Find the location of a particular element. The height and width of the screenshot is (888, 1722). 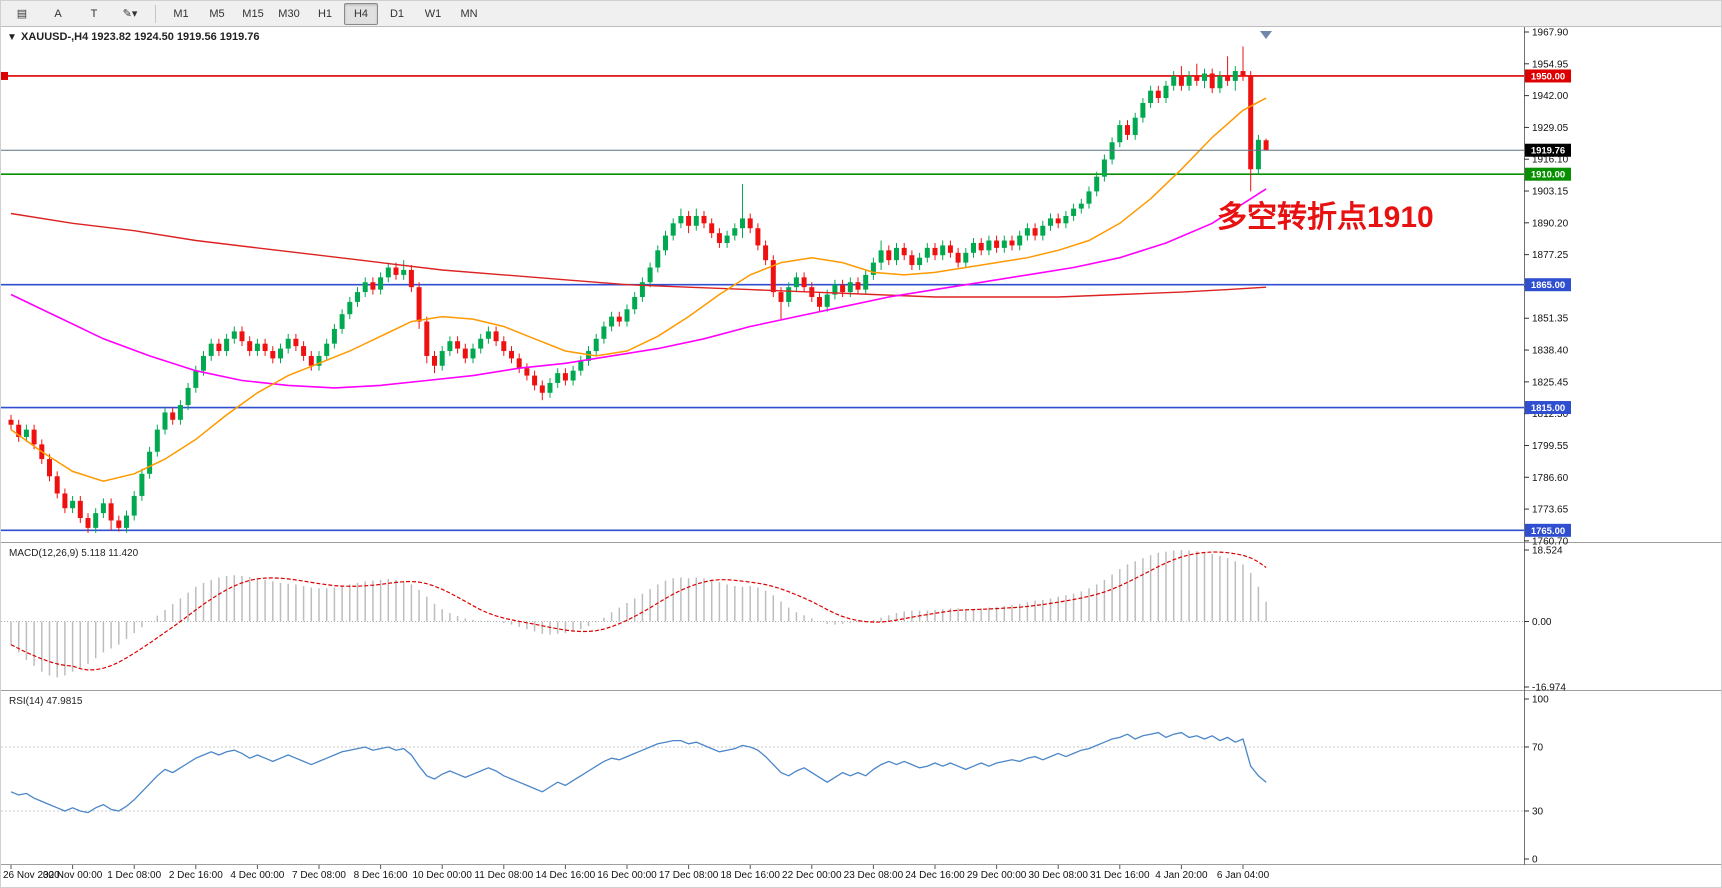

time-tick-label: 16 Dec 00:00 is located at coordinates (627, 875).